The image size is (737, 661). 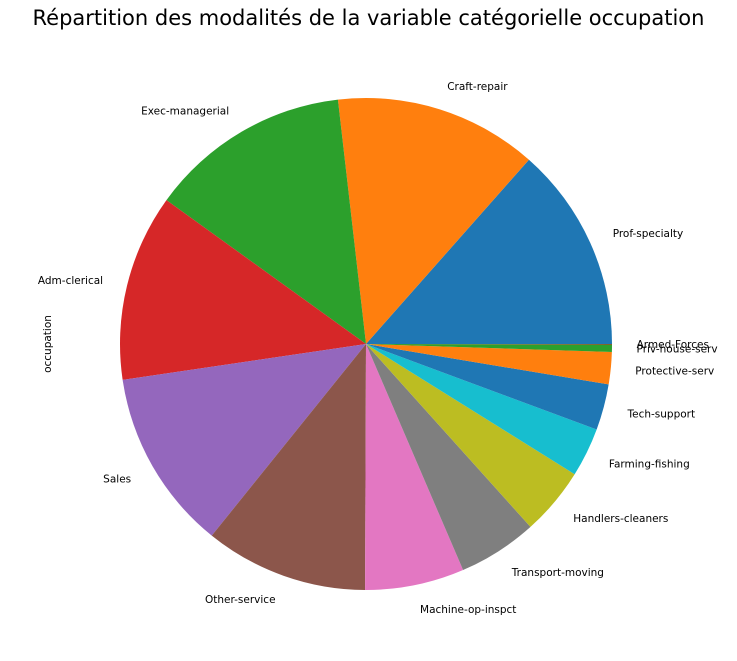 I want to click on pie-slice-sales, so click(x=244, y=440).